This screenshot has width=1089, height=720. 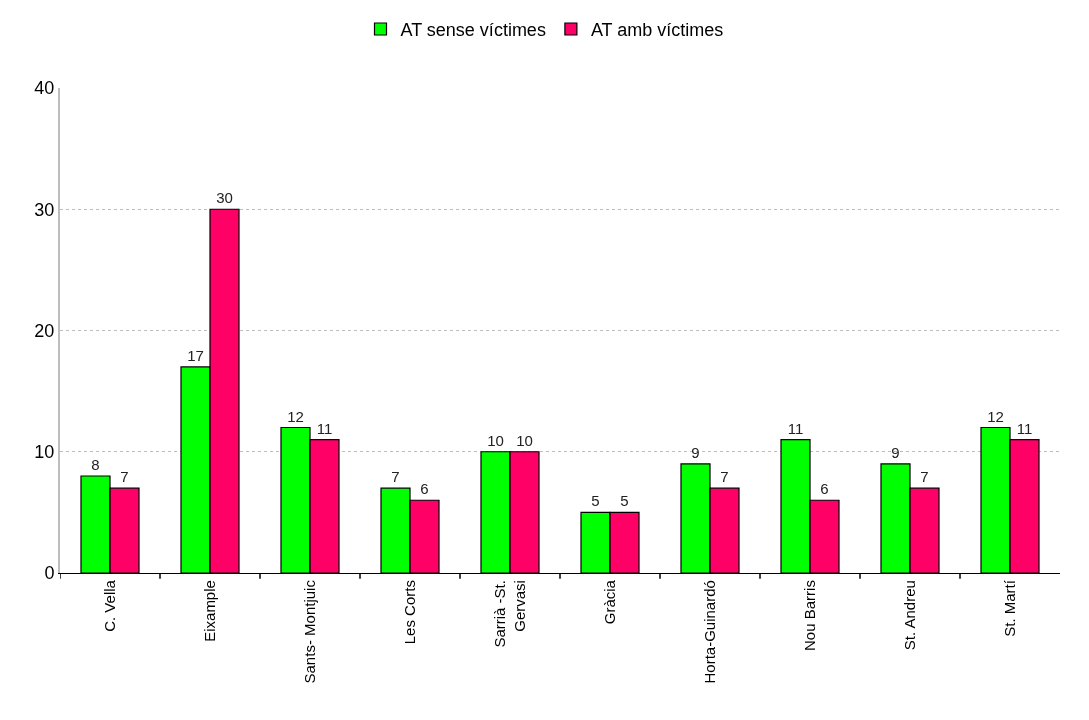 I want to click on x-tick-label: Nou Barris, so click(x=809, y=615).